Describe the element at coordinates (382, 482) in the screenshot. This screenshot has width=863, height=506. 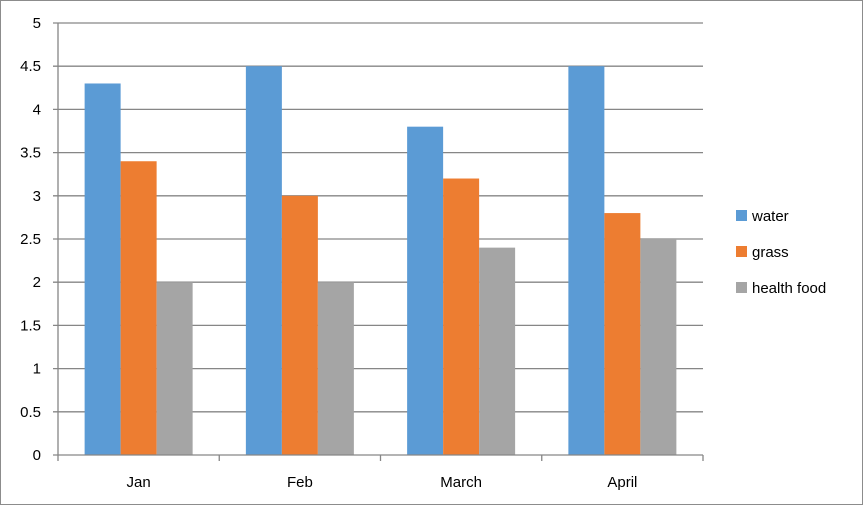
I see `x-axis-tick-labels: Jan Feb March April` at that location.